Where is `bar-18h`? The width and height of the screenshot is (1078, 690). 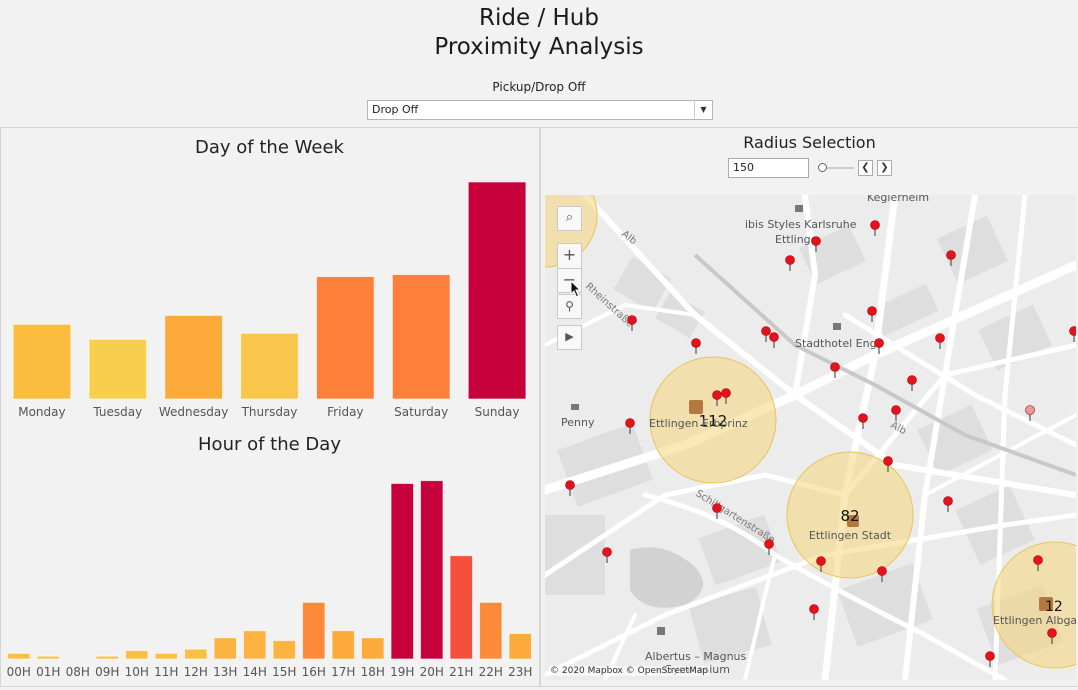 bar-18h is located at coordinates (373, 648).